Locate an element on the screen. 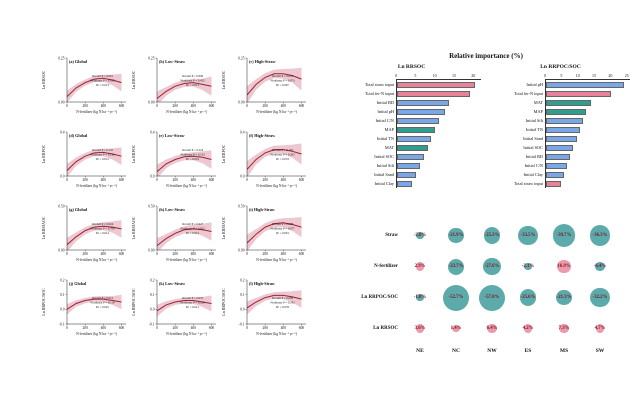  bubble-cell-straw-es: -33.5% is located at coordinates (528, 235).